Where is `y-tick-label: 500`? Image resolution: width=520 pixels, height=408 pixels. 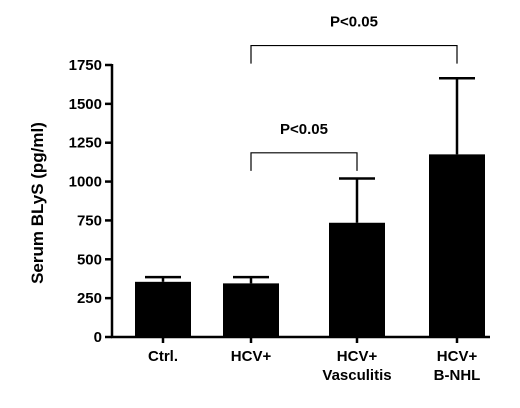
y-tick-label: 500 is located at coordinates (89, 259).